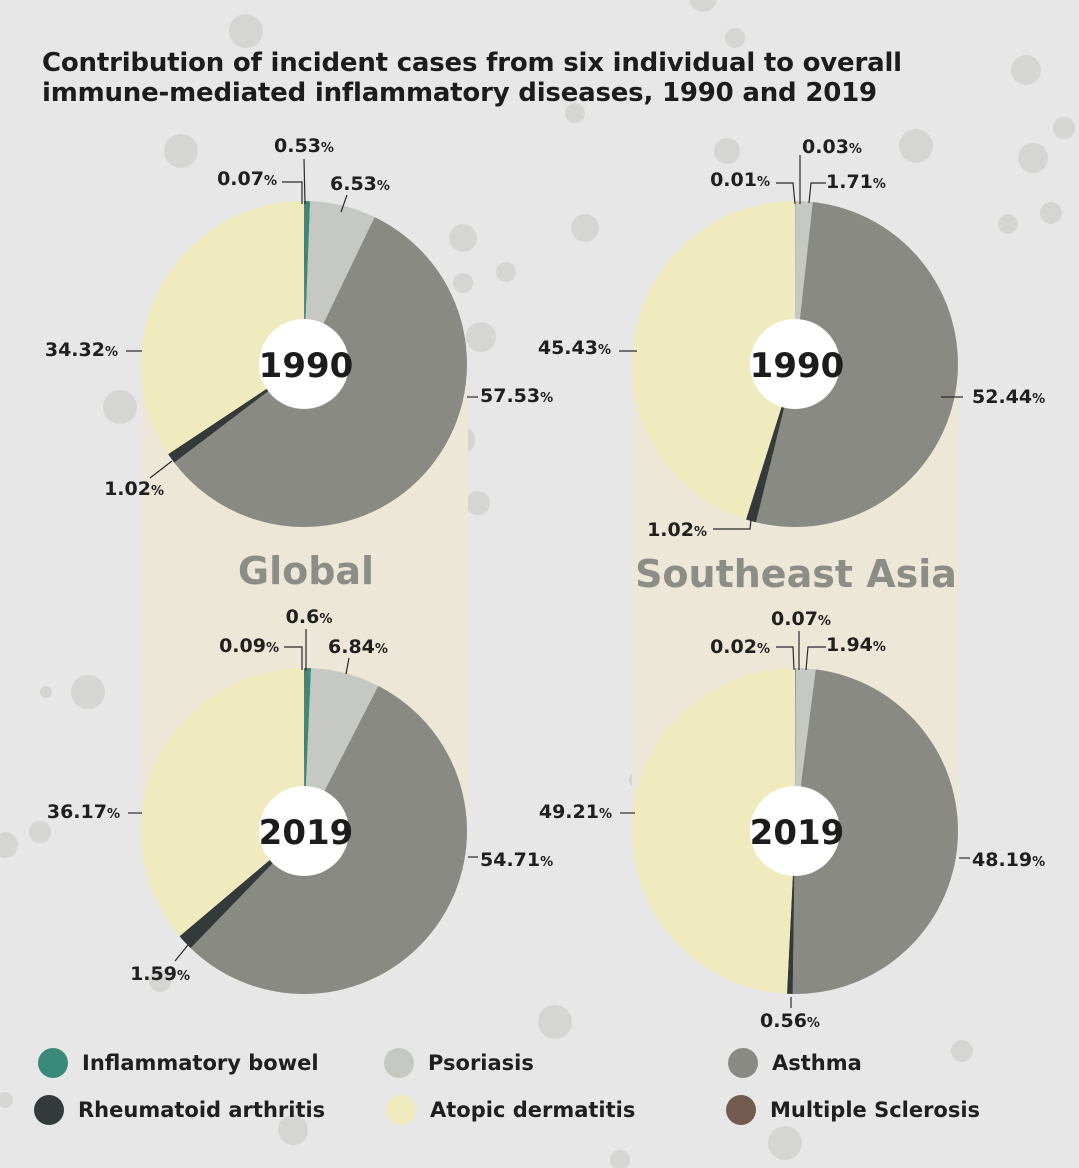  Describe the element at coordinates (817, 1063) in the screenshot. I see `legend-label: Asthma` at that location.